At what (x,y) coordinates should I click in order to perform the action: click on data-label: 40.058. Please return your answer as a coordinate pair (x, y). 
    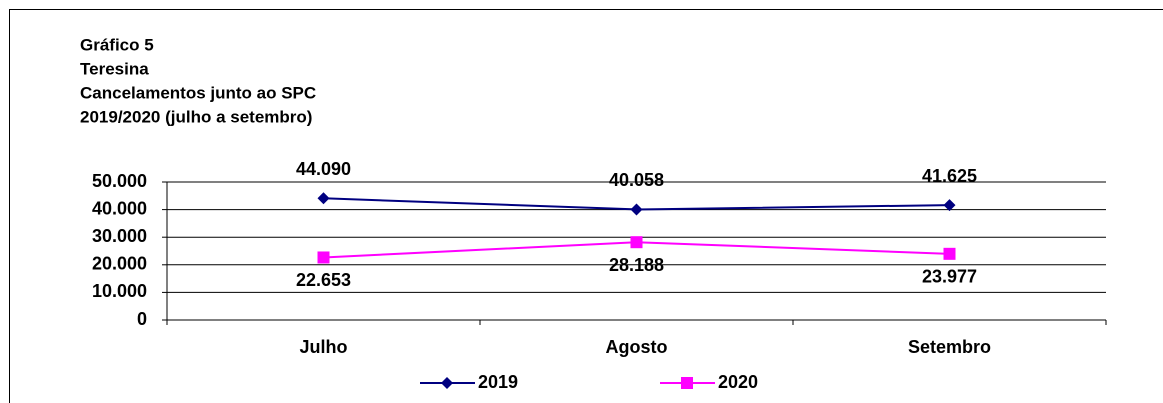
    Looking at the image, I should click on (636, 180).